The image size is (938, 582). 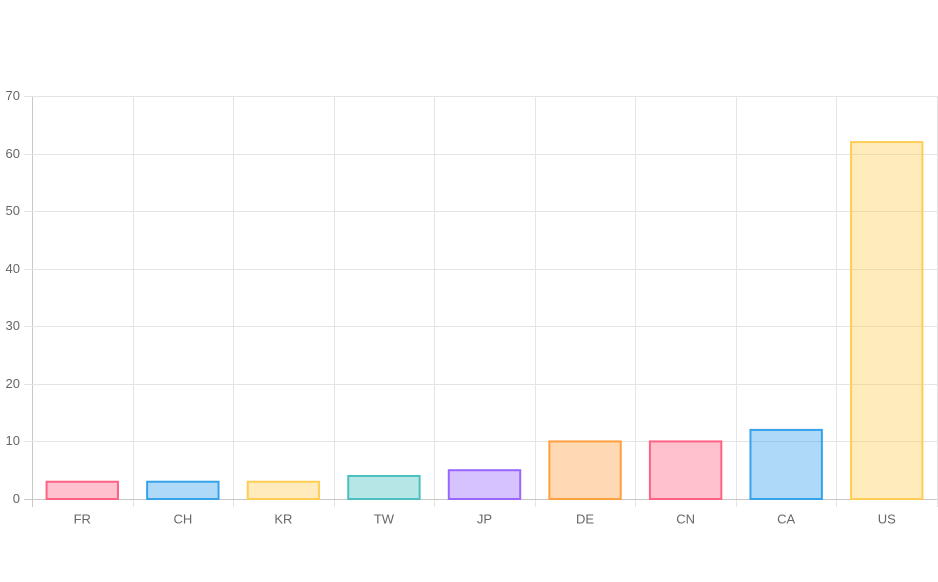 What do you see at coordinates (13, 440) in the screenshot?
I see `y-tick-label: 10` at bounding box center [13, 440].